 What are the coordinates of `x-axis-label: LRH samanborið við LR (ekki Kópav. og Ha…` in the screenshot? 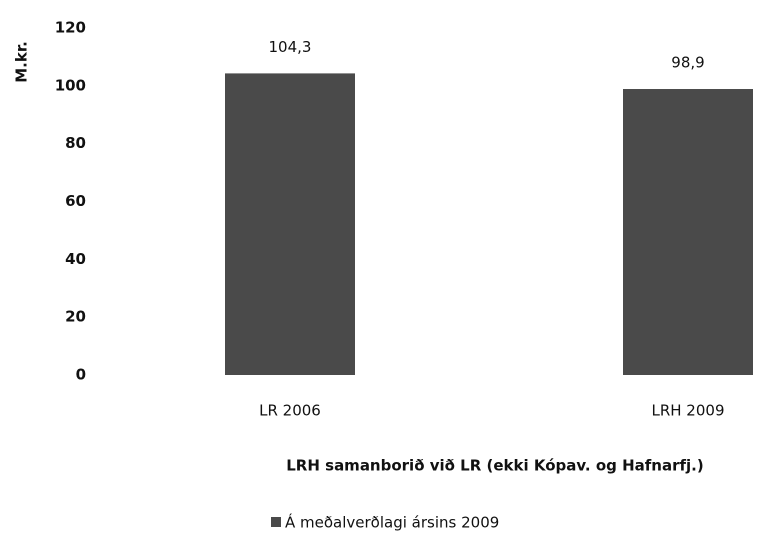 It's located at (494, 466).